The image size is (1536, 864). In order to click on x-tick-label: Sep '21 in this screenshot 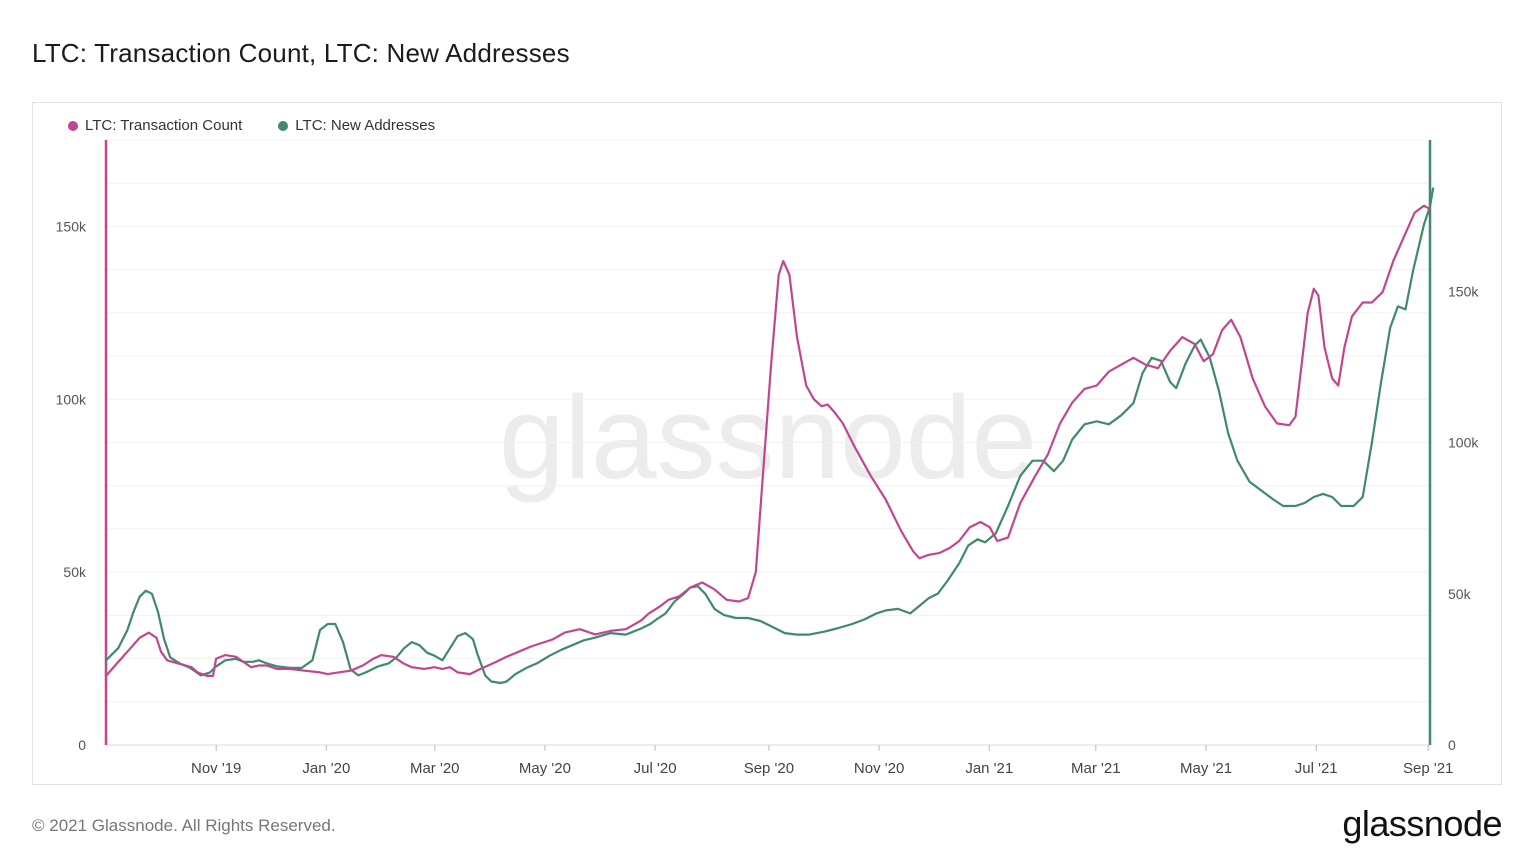, I will do `click(1428, 768)`.